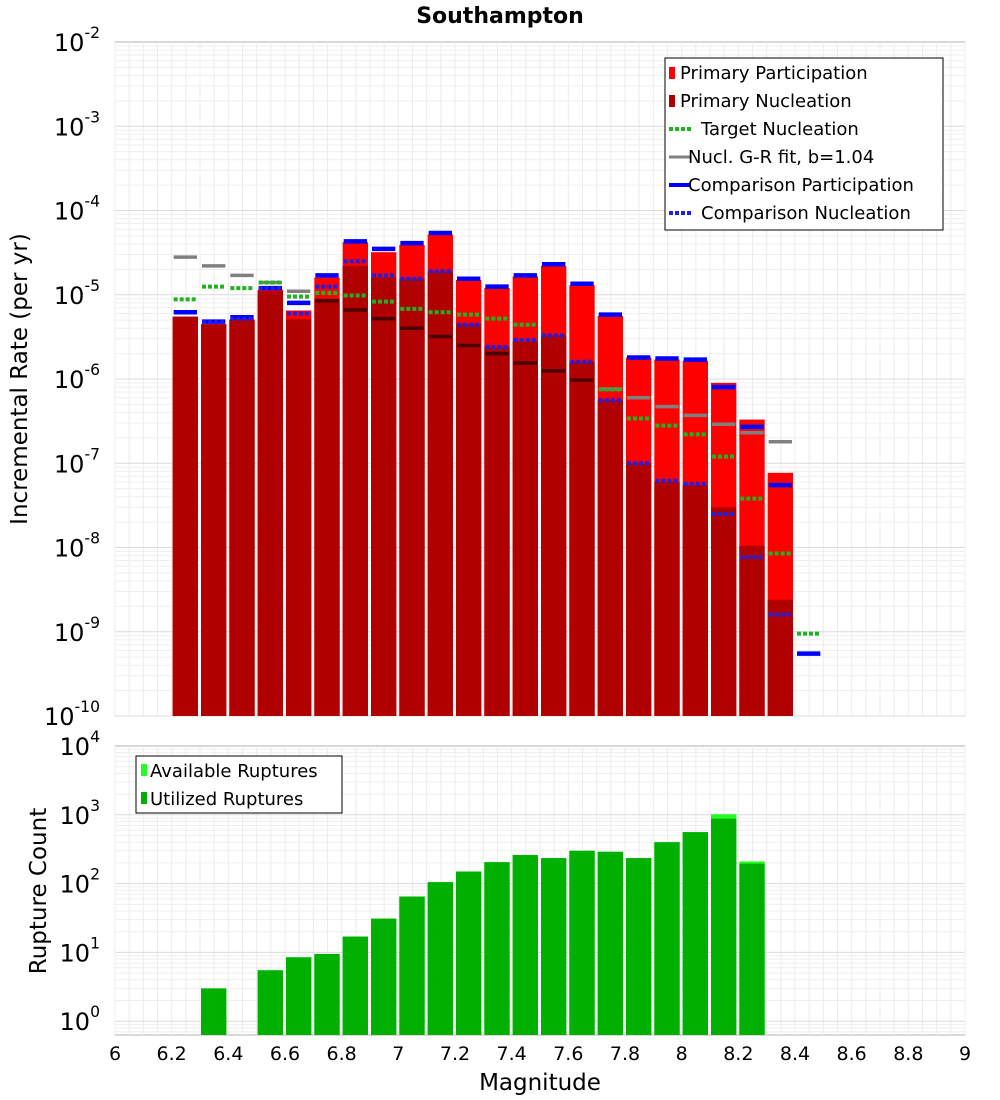 The width and height of the screenshot is (1000, 1100). I want to click on legend-label: Utilized Ruptures, so click(226, 799).